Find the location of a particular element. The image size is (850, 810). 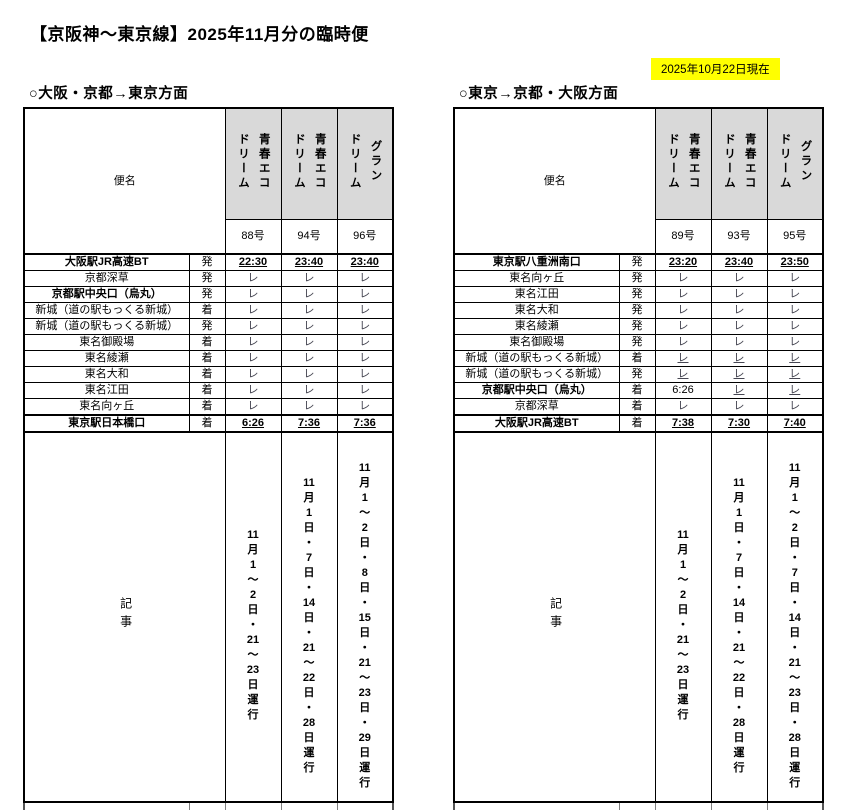

time-cell: 7:38 is located at coordinates (683, 423).